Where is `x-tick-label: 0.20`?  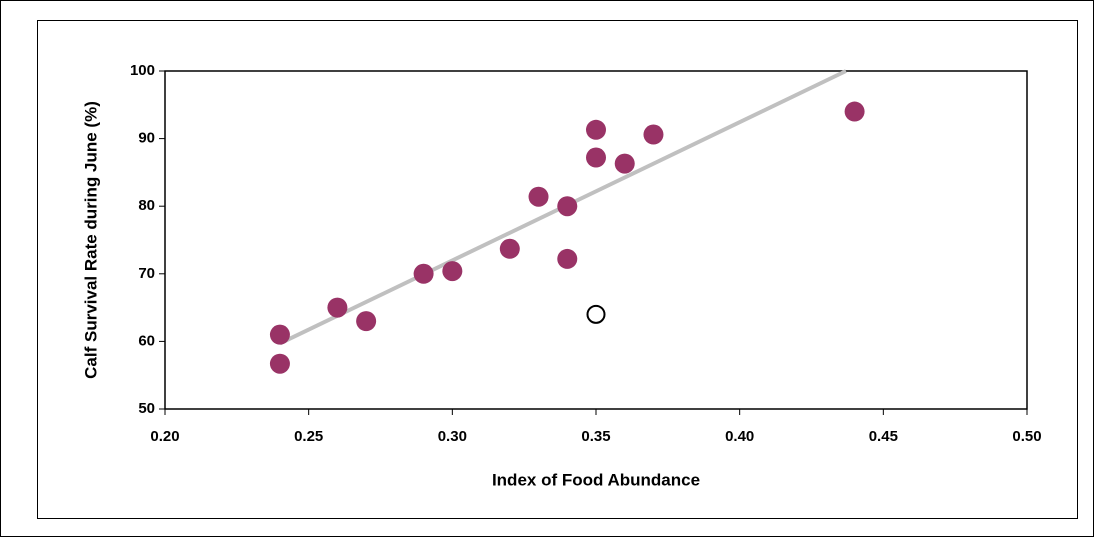 x-tick-label: 0.20 is located at coordinates (164, 436).